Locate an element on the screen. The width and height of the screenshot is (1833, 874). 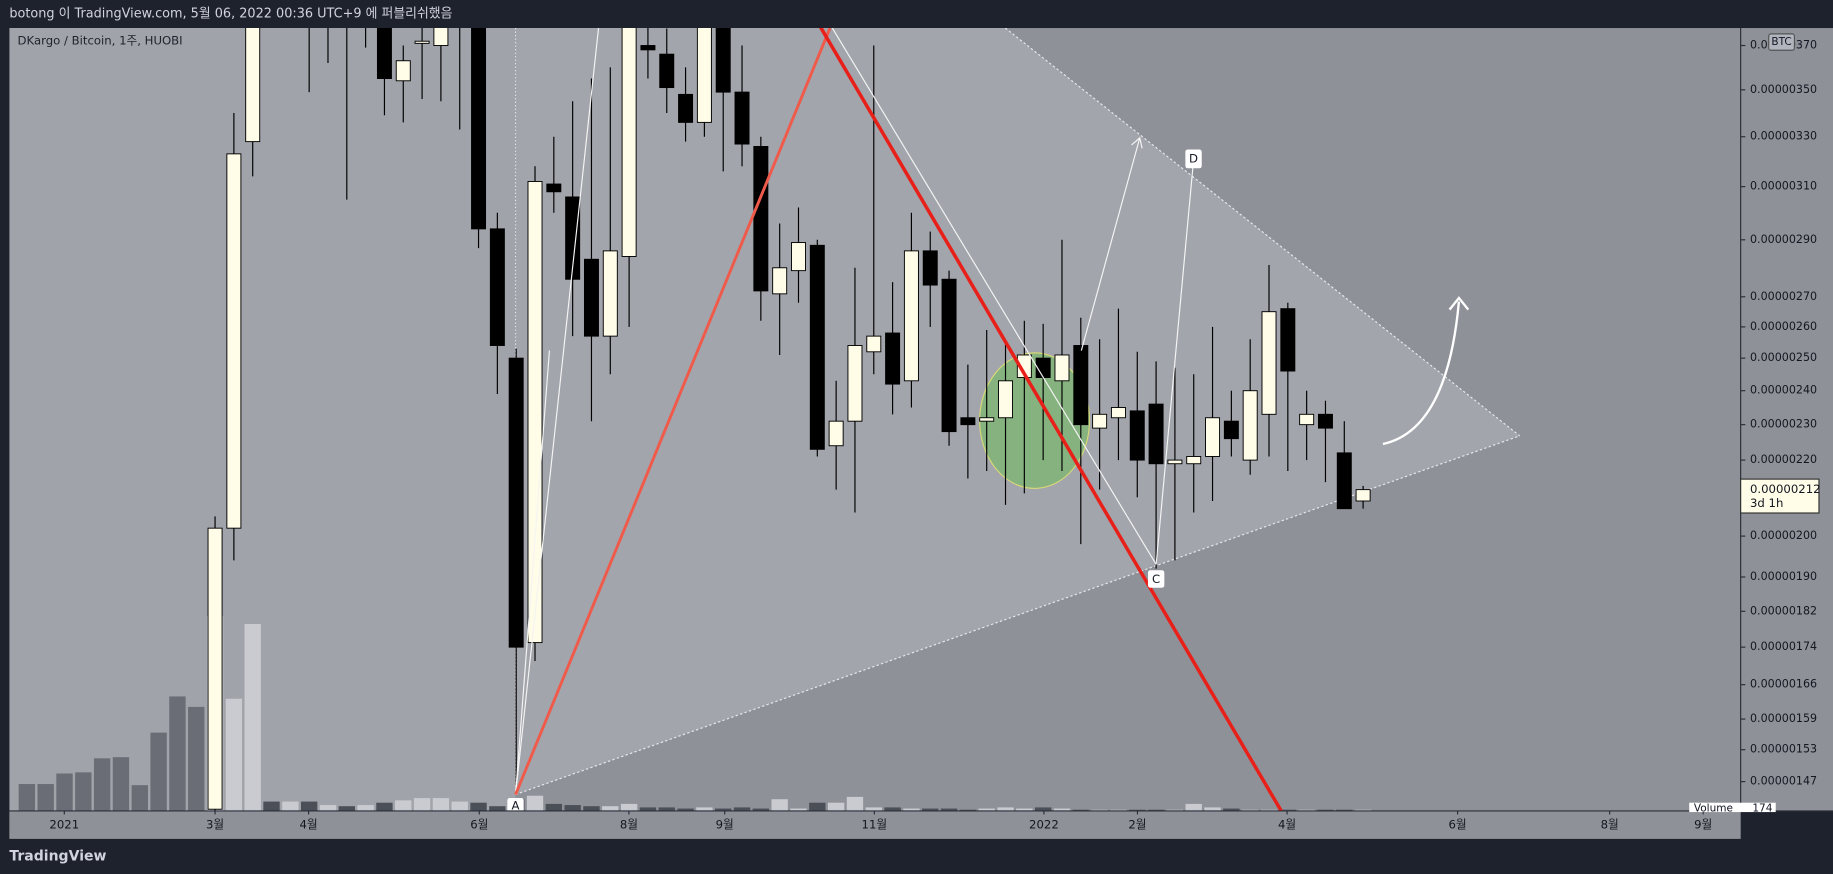
time-axis is located at coordinates (875, 824).